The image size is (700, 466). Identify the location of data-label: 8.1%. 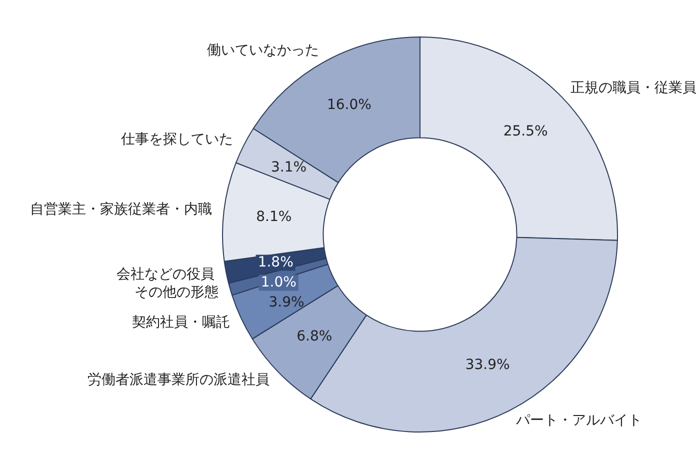
(274, 216).